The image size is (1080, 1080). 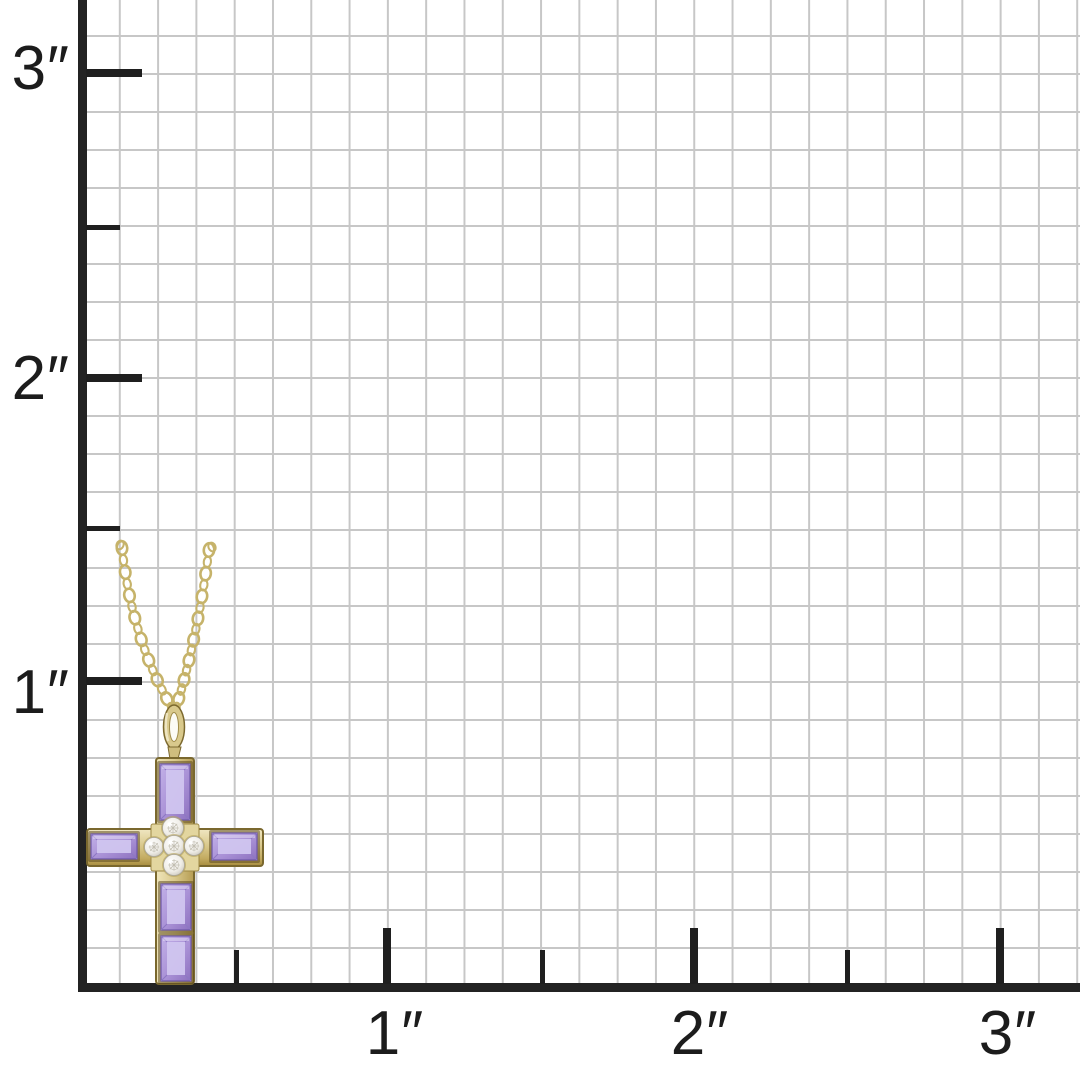 What do you see at coordinates (212, 547) in the screenshot?
I see `chain-end-right` at bounding box center [212, 547].